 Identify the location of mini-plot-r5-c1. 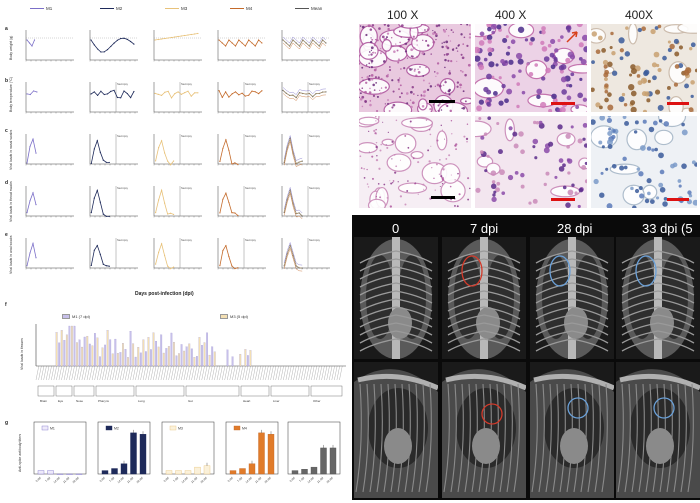
(50, 254).